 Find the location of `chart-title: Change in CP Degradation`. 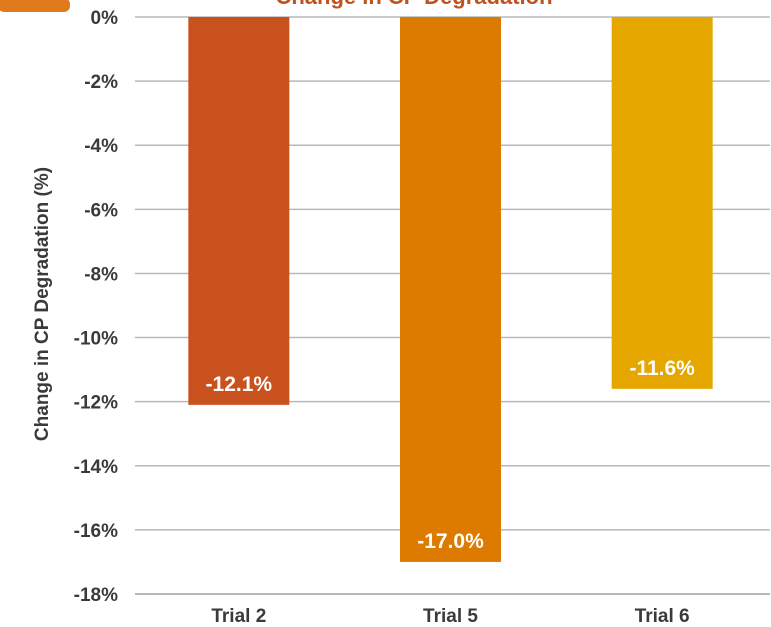

chart-title: Change in CP Degradation is located at coordinates (413, 4).